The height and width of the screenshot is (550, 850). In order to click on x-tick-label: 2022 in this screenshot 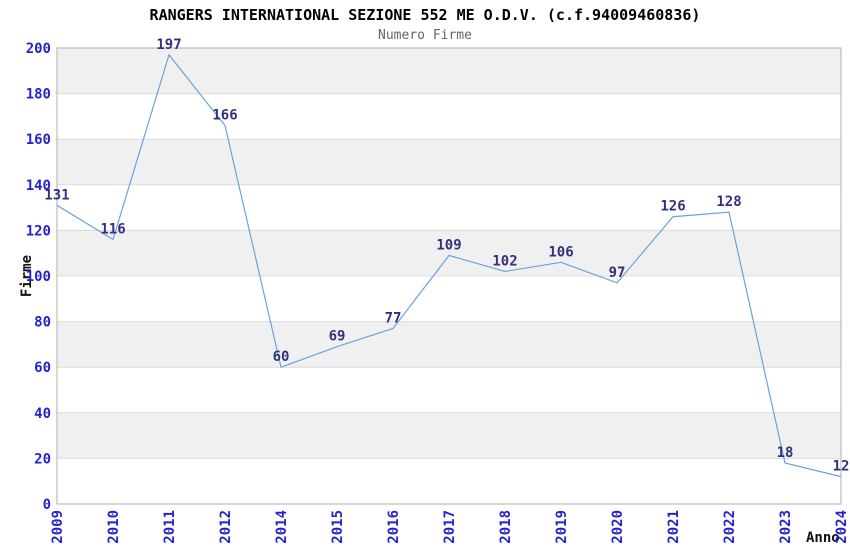, I will do `click(730, 527)`.